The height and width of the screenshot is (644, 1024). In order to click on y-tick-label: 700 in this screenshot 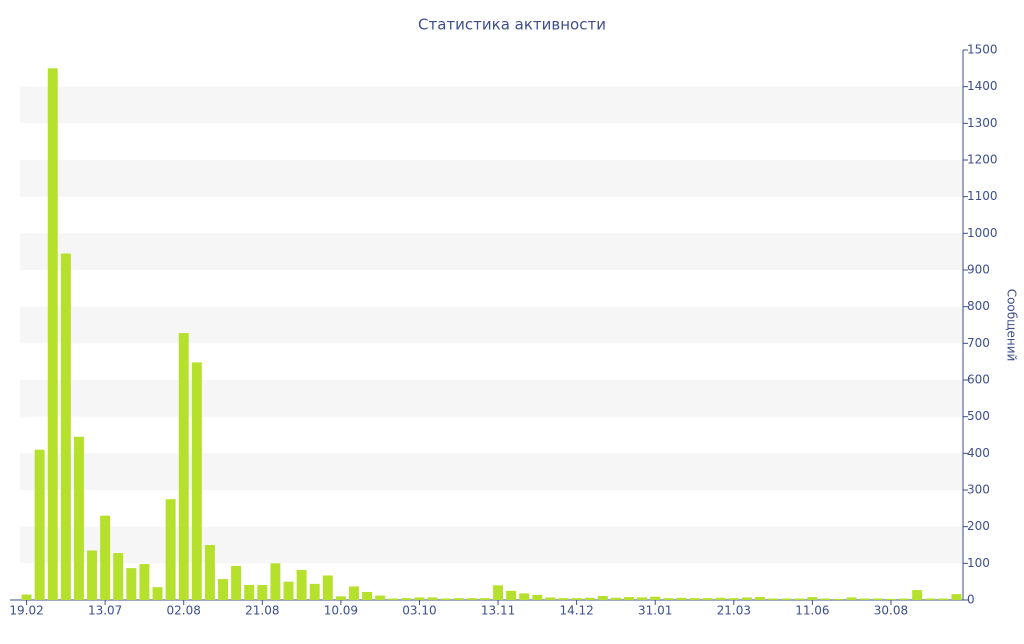, I will do `click(978, 343)`.